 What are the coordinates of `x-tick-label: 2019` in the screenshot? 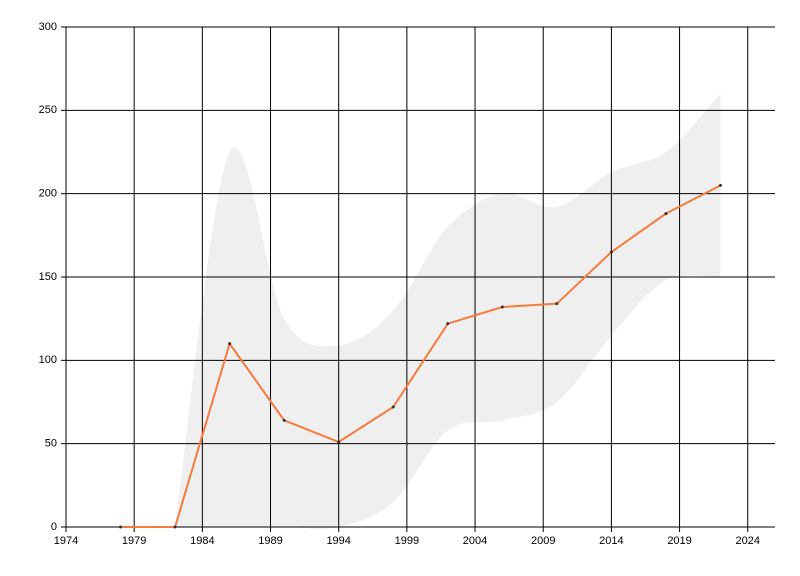 It's located at (679, 541).